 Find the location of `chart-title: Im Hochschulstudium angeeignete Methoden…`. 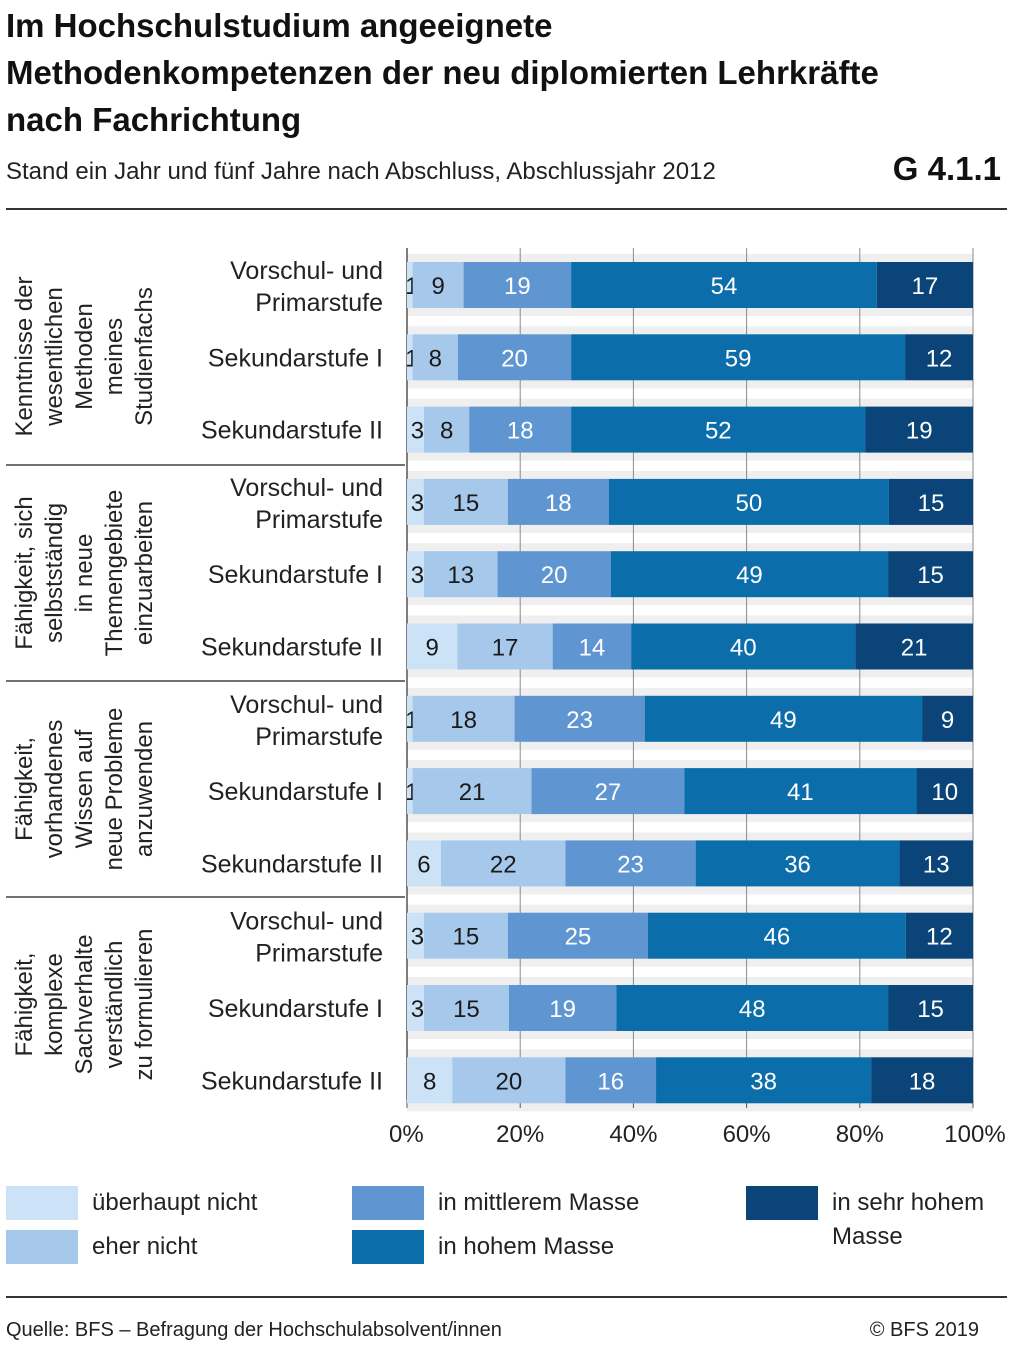

chart-title: Im Hochschulstudium angeeignete Methoden… is located at coordinates (442, 72).